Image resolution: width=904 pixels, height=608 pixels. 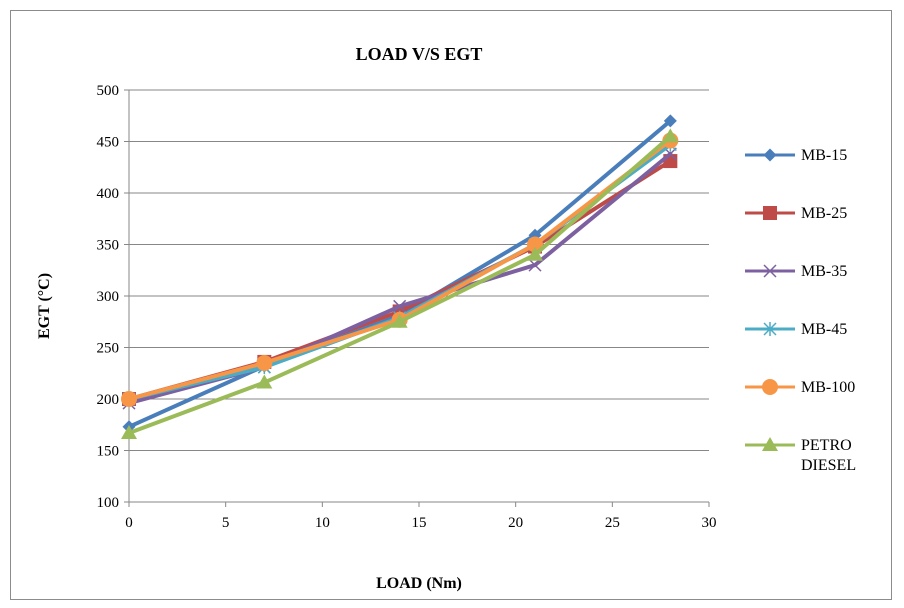 I want to click on legend-item-mb-35: MB-35, so click(x=796, y=271).